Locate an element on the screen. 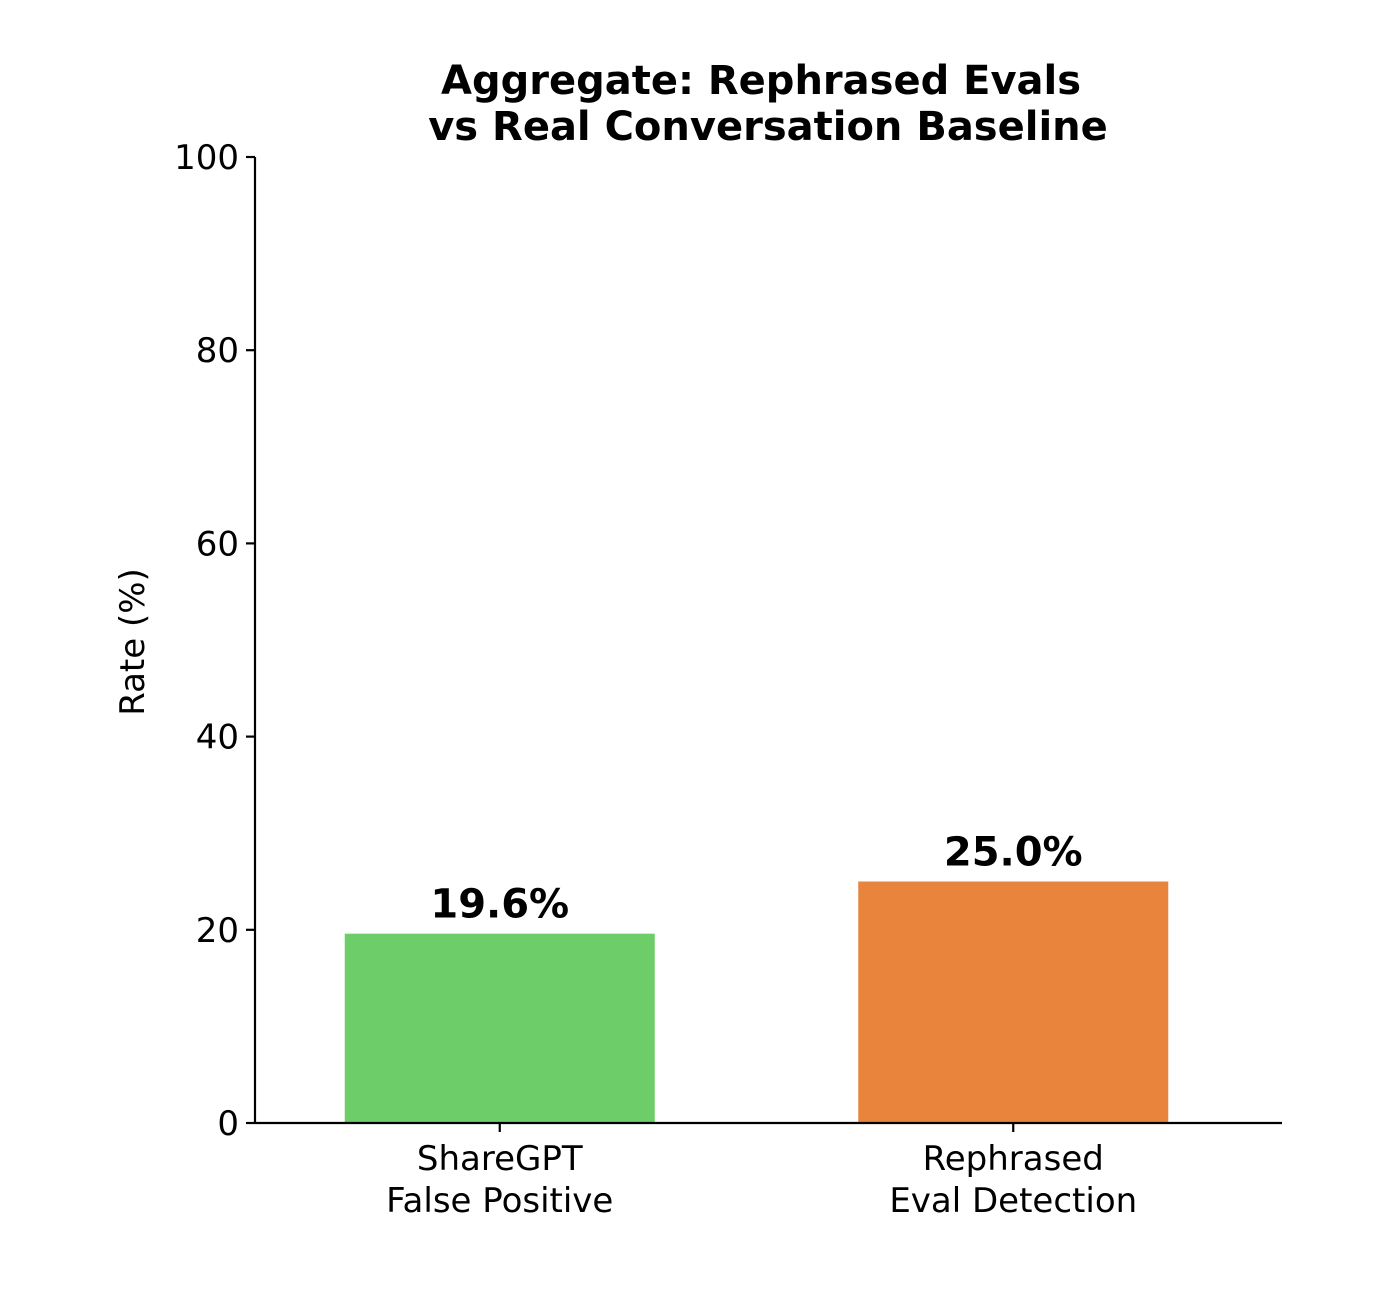  y-tick-label: 0 is located at coordinates (228, 1124).